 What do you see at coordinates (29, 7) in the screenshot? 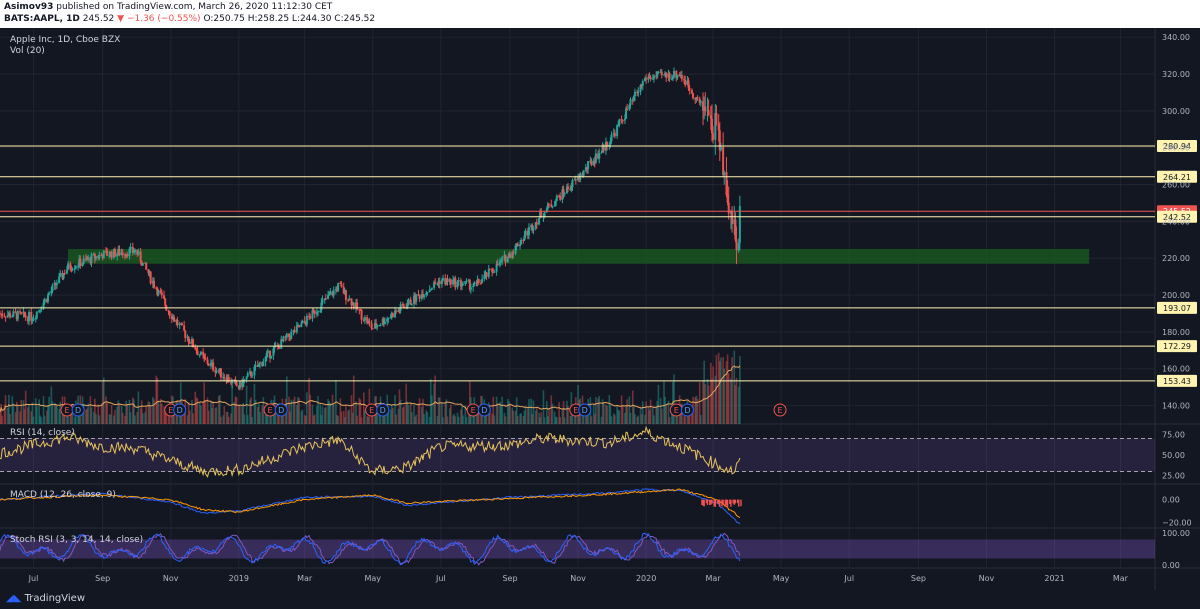
I see `author-name: Asimov93` at bounding box center [29, 7].